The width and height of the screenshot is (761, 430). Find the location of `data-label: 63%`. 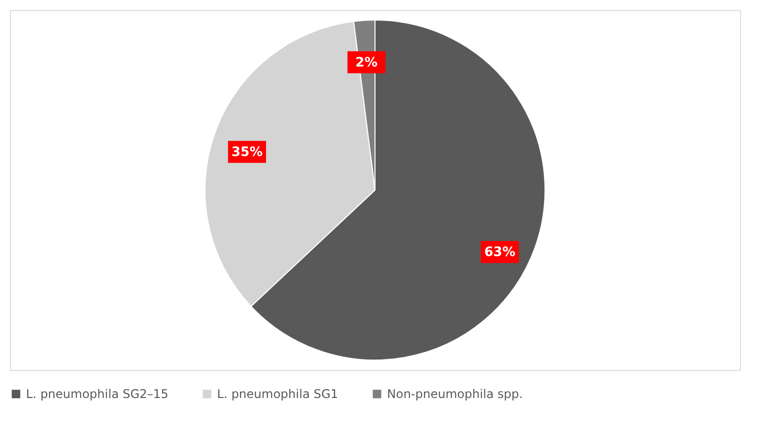

data-label: 63% is located at coordinates (500, 252).